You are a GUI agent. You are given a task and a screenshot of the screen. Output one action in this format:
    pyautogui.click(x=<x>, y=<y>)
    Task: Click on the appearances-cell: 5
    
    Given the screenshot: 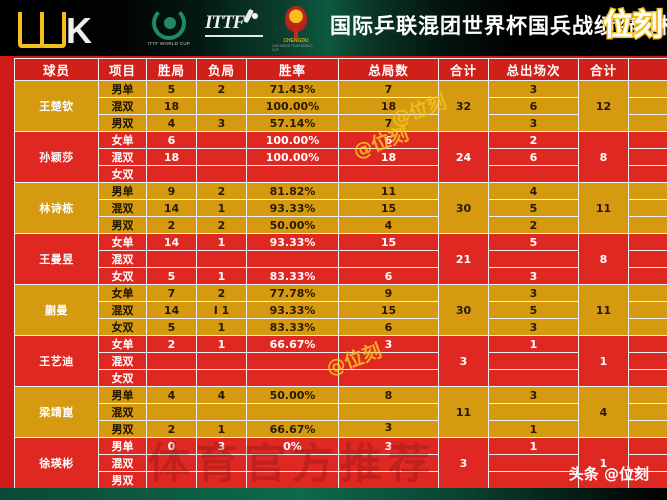 What is the action you would take?
    pyautogui.click(x=533, y=242)
    